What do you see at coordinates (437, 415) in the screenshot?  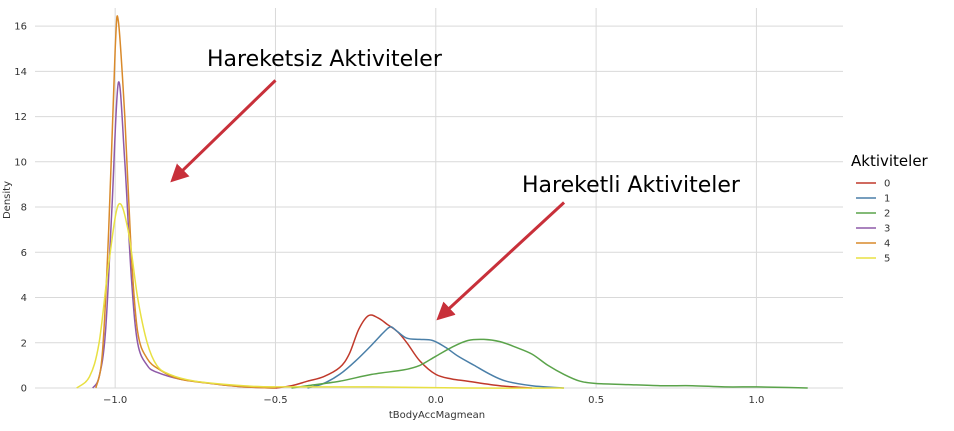 I see `x-axis-label: tBodyAccMagmean` at bounding box center [437, 415].